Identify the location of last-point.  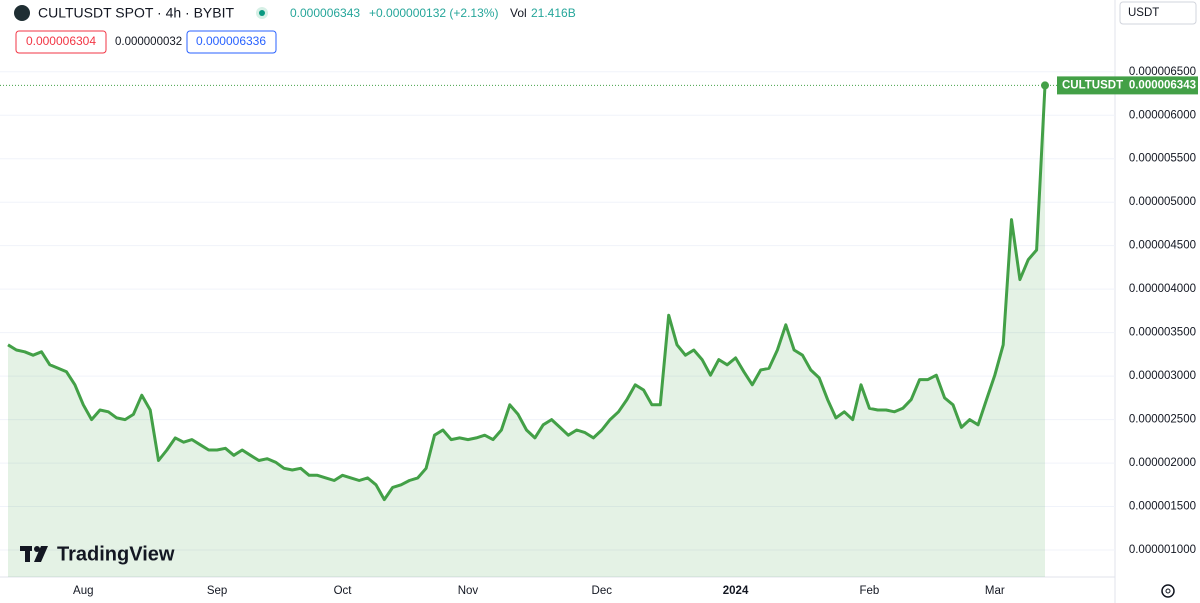
(1045, 85).